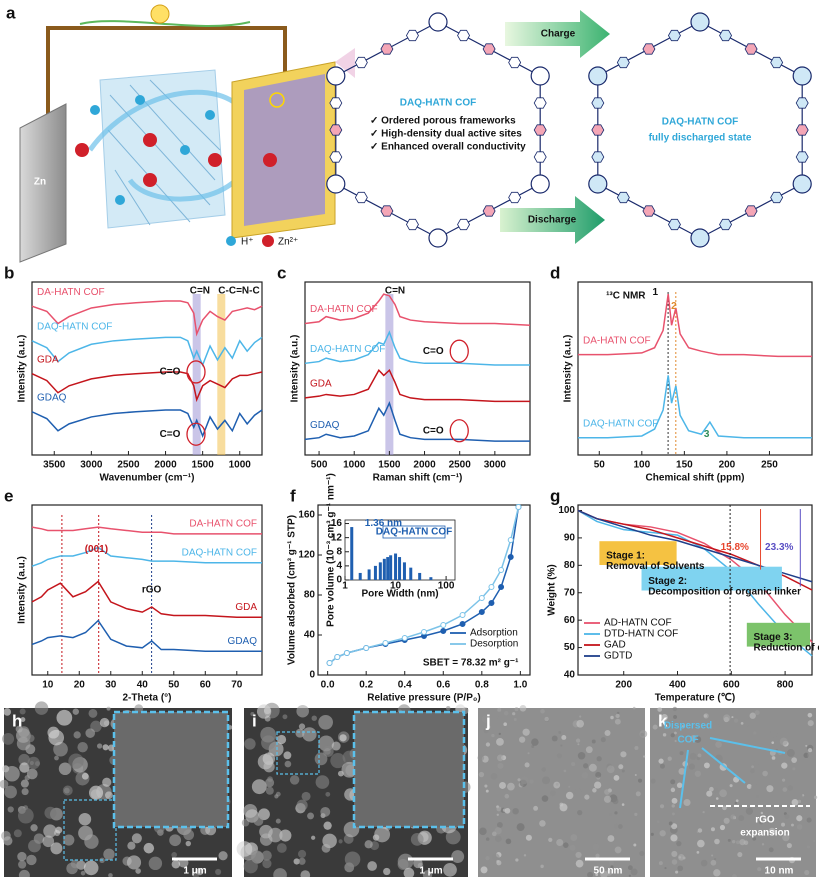 The width and height of the screenshot is (819, 877). Describe the element at coordinates (331, 550) in the screenshot. I see `y-axis-label: Pore volume (10⁻³ cm³ g⁻¹ nm⁻¹)` at that location.